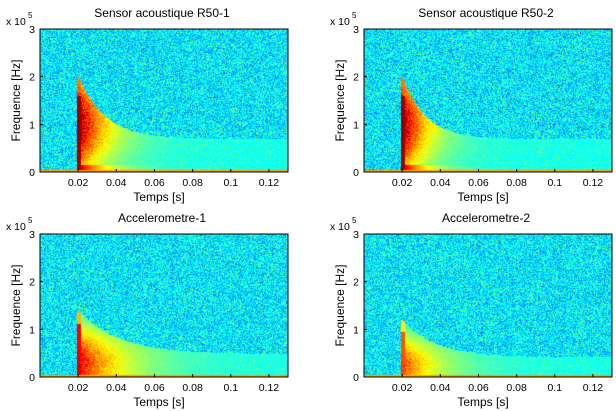 This screenshot has height=411, width=616. Describe the element at coordinates (486, 13) in the screenshot. I see `panel-title: Sensor acoustique R50-2` at that location.